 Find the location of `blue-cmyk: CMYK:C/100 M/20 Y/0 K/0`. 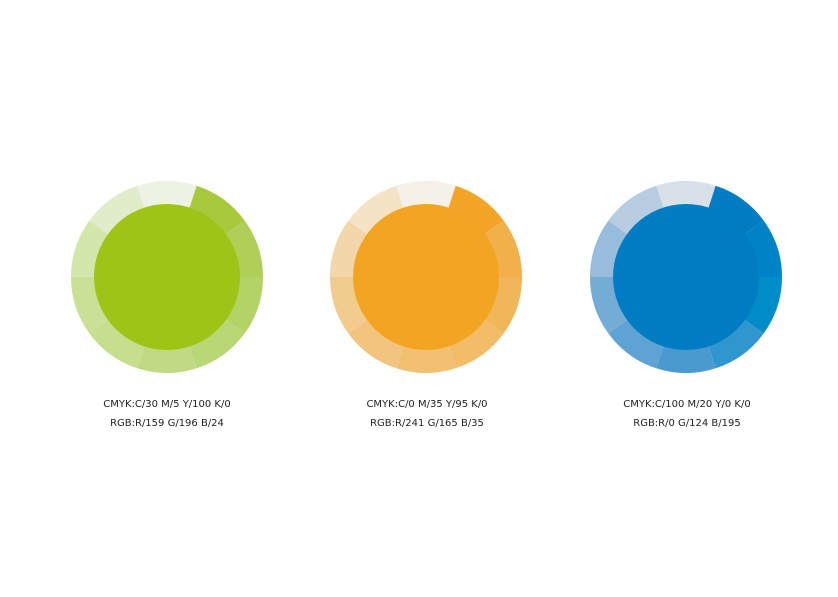

blue-cmyk: CMYK:C/100 M/20 Y/0 K/0 is located at coordinates (687, 404).